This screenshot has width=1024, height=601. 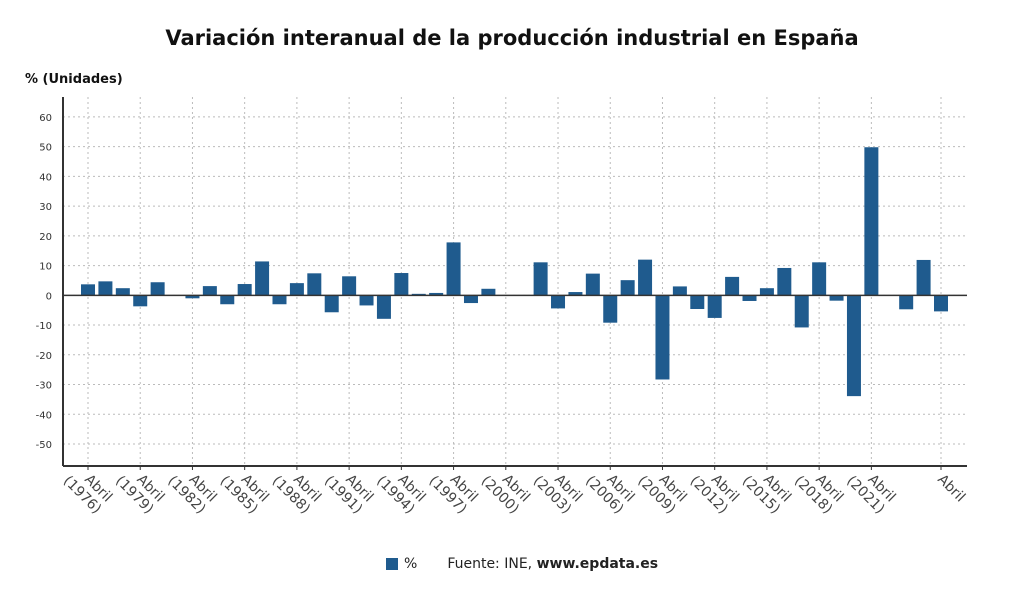 What do you see at coordinates (951, 489) in the screenshot?
I see `x-tick-label: Abril` at bounding box center [951, 489].